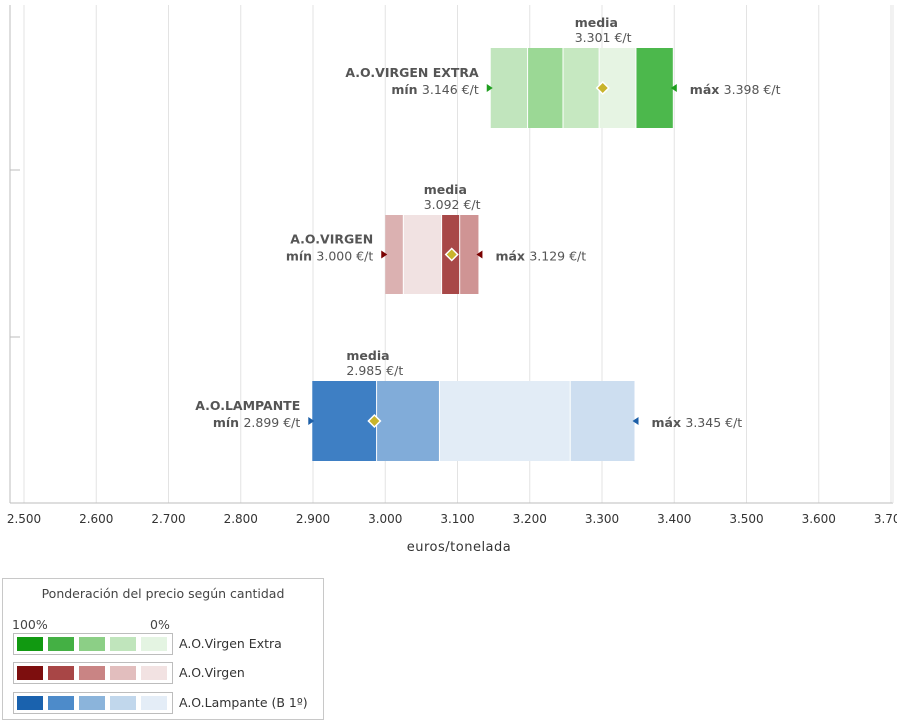 This screenshot has width=897, height=724. I want to click on x-tick-label: 2.900, so click(313, 519).